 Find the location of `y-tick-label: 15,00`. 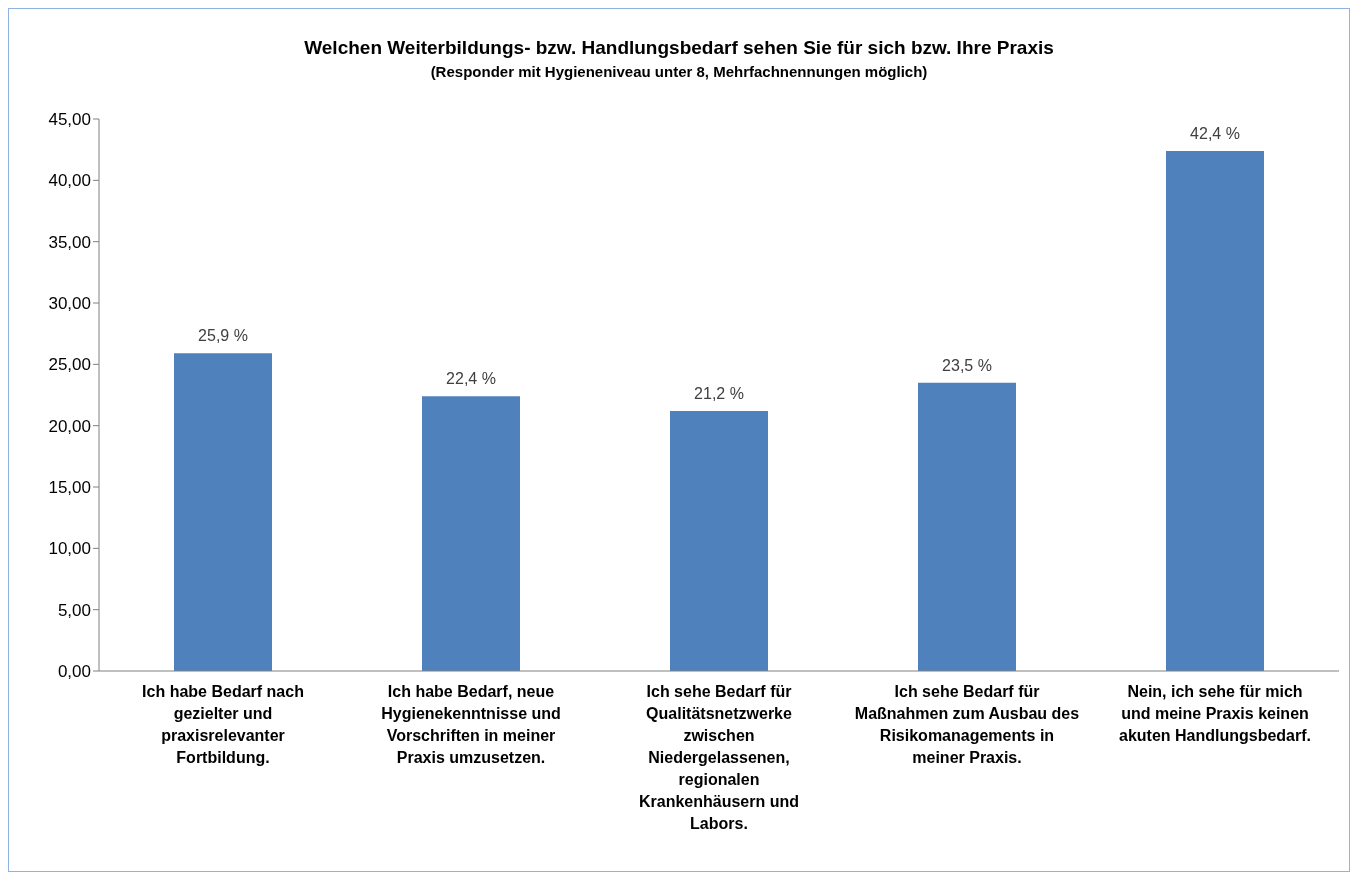

y-tick-label: 15,00 is located at coordinates (69, 488).